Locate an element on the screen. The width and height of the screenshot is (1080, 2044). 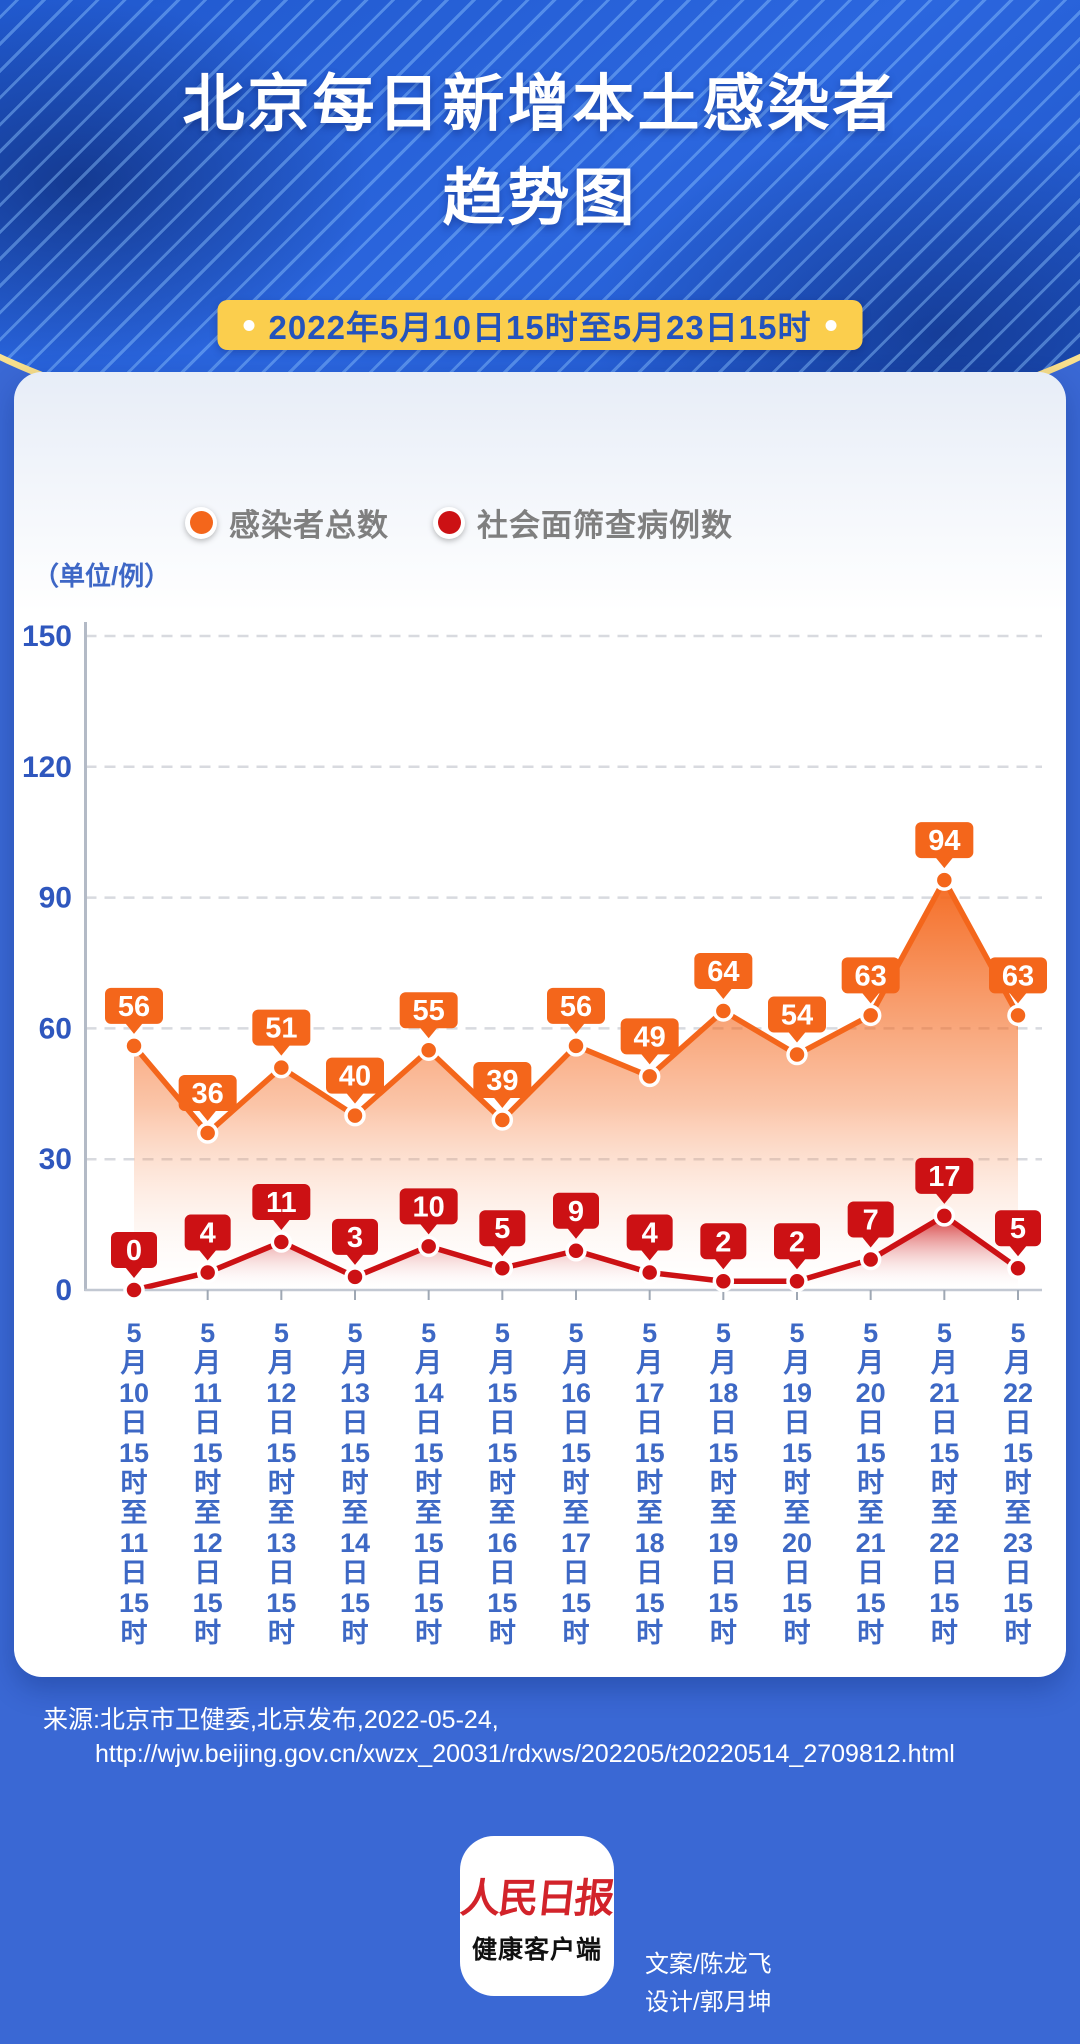
data-label-badge: 3 is located at coordinates (355, 1241).